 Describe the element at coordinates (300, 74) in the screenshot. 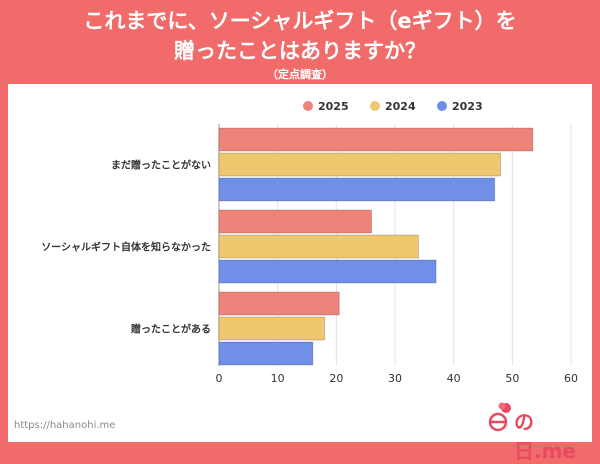

I see `chart-subtitle: （定点調査）` at that location.